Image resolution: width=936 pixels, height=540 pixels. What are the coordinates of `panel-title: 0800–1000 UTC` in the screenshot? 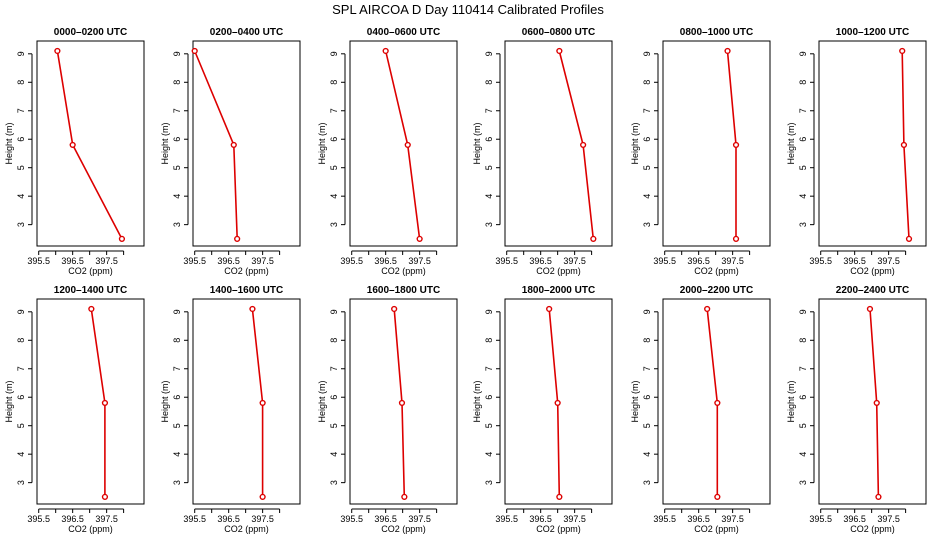 It's located at (716, 32).